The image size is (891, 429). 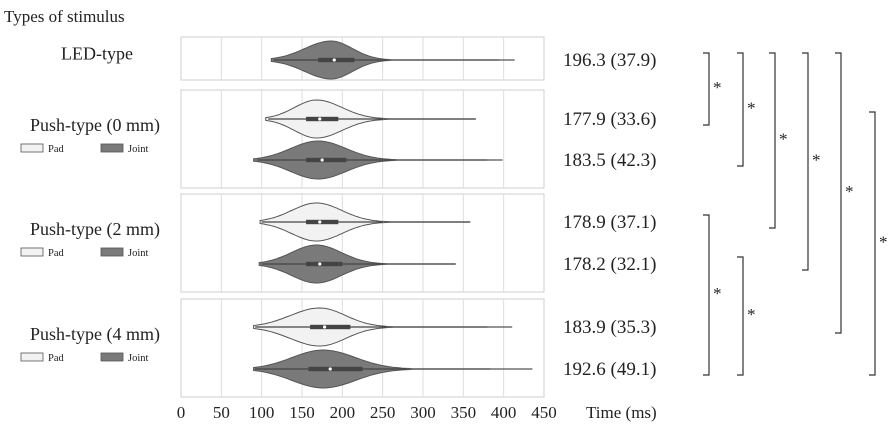 I want to click on violin-push-type-0-mm-pad, so click(x=370, y=119).